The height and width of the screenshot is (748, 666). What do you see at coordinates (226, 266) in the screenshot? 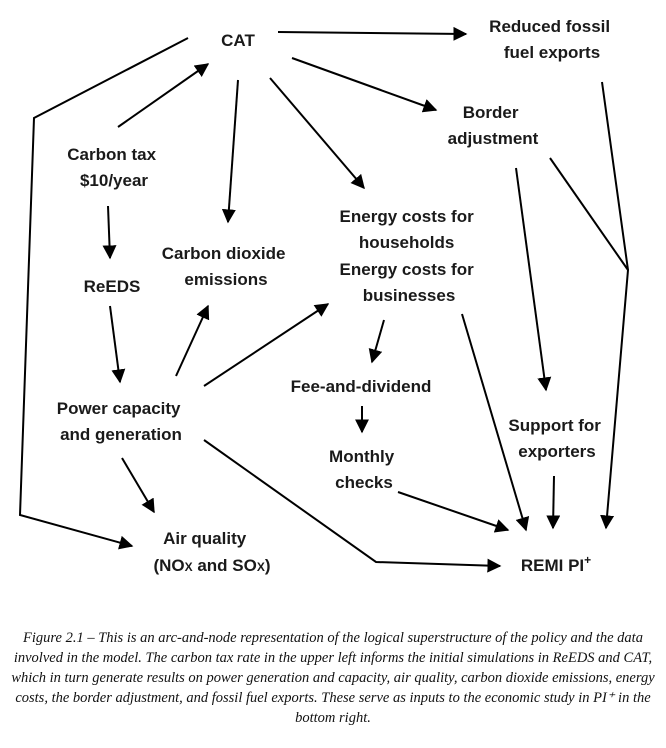
I see `node-carbon-dioxide-emissions: Carbon dioxide emissions` at bounding box center [226, 266].